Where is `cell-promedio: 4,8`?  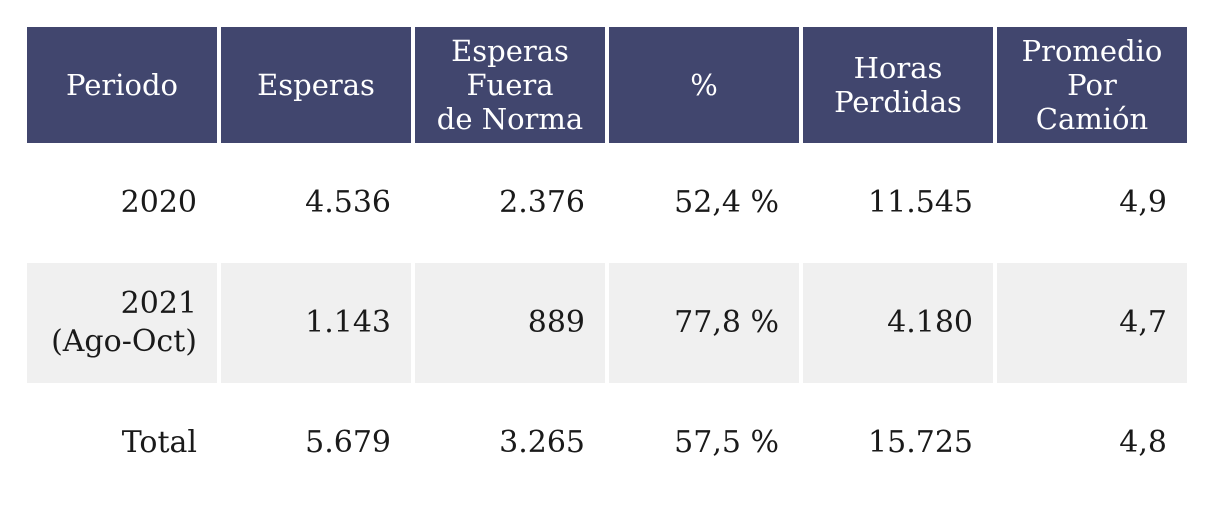 cell-promedio: 4,8 is located at coordinates (1143, 442).